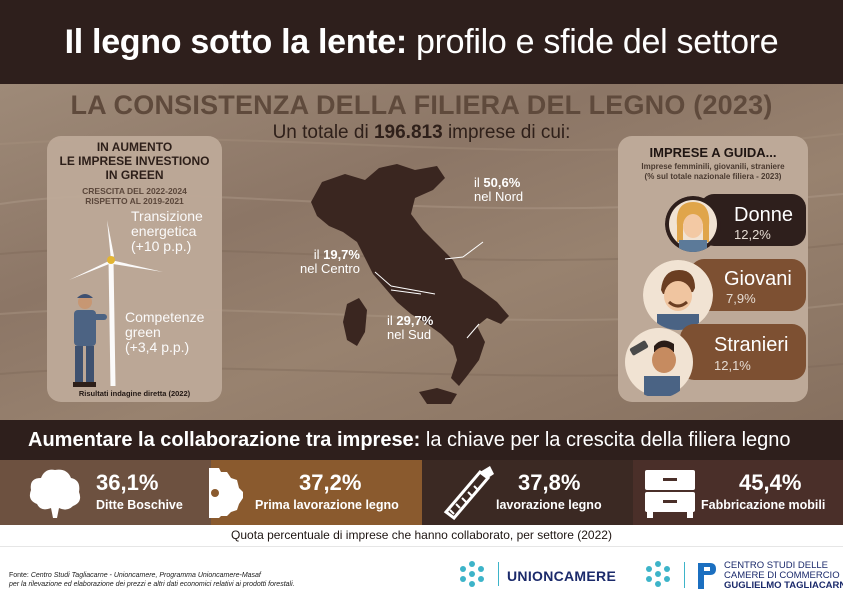 The height and width of the screenshot is (598, 843). What do you see at coordinates (670, 494) in the screenshot?
I see `cabinet-icon` at bounding box center [670, 494].